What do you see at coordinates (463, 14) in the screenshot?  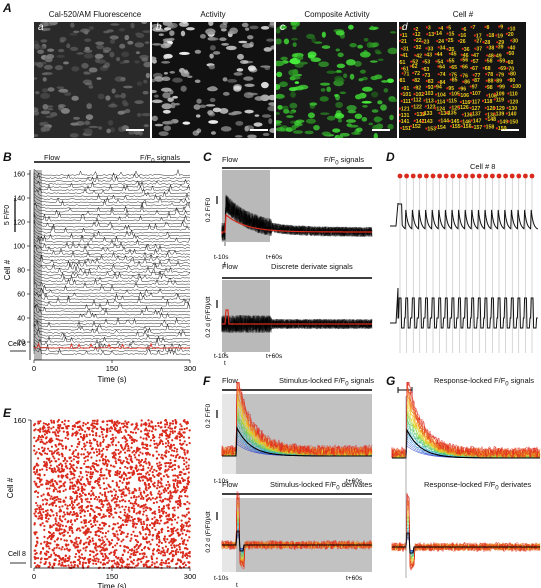 I see `image-title-cell-number: Cell #` at bounding box center [463, 14].